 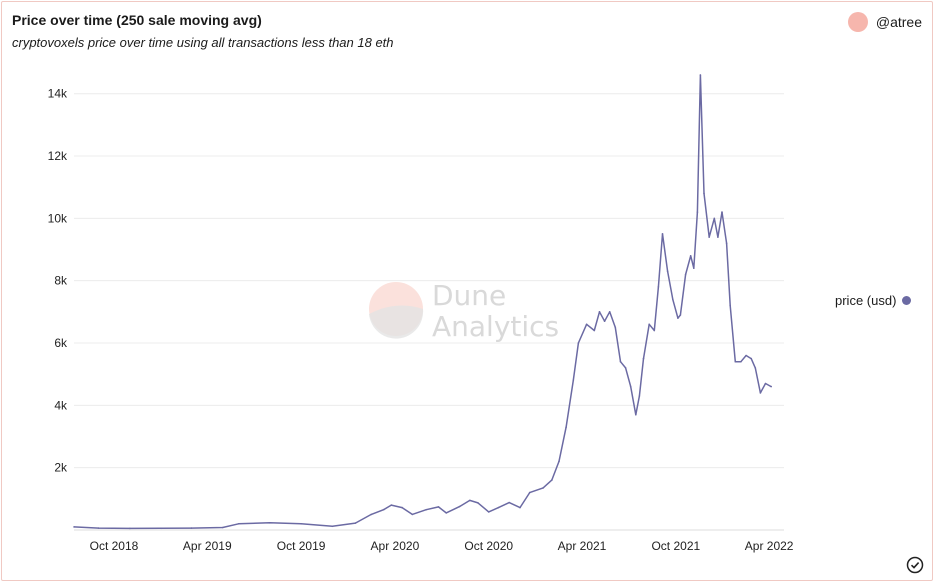 What do you see at coordinates (396, 322) in the screenshot?
I see `watermark-logo-shade` at bounding box center [396, 322].